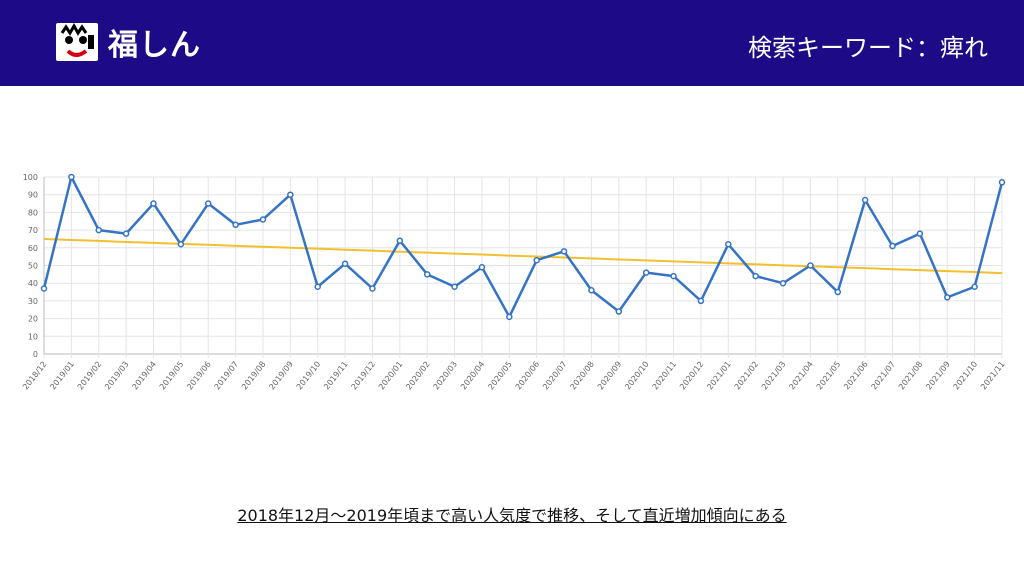 This screenshot has height=576, width=1024. Describe the element at coordinates (336, 376) in the screenshot. I see `x-tick-label: 2019/11` at that location.